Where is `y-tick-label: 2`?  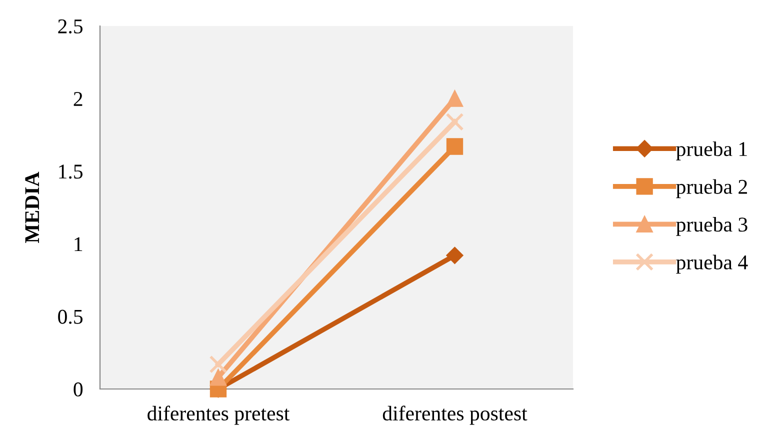
y-tick-label: 2 is located at coordinates (78, 99).